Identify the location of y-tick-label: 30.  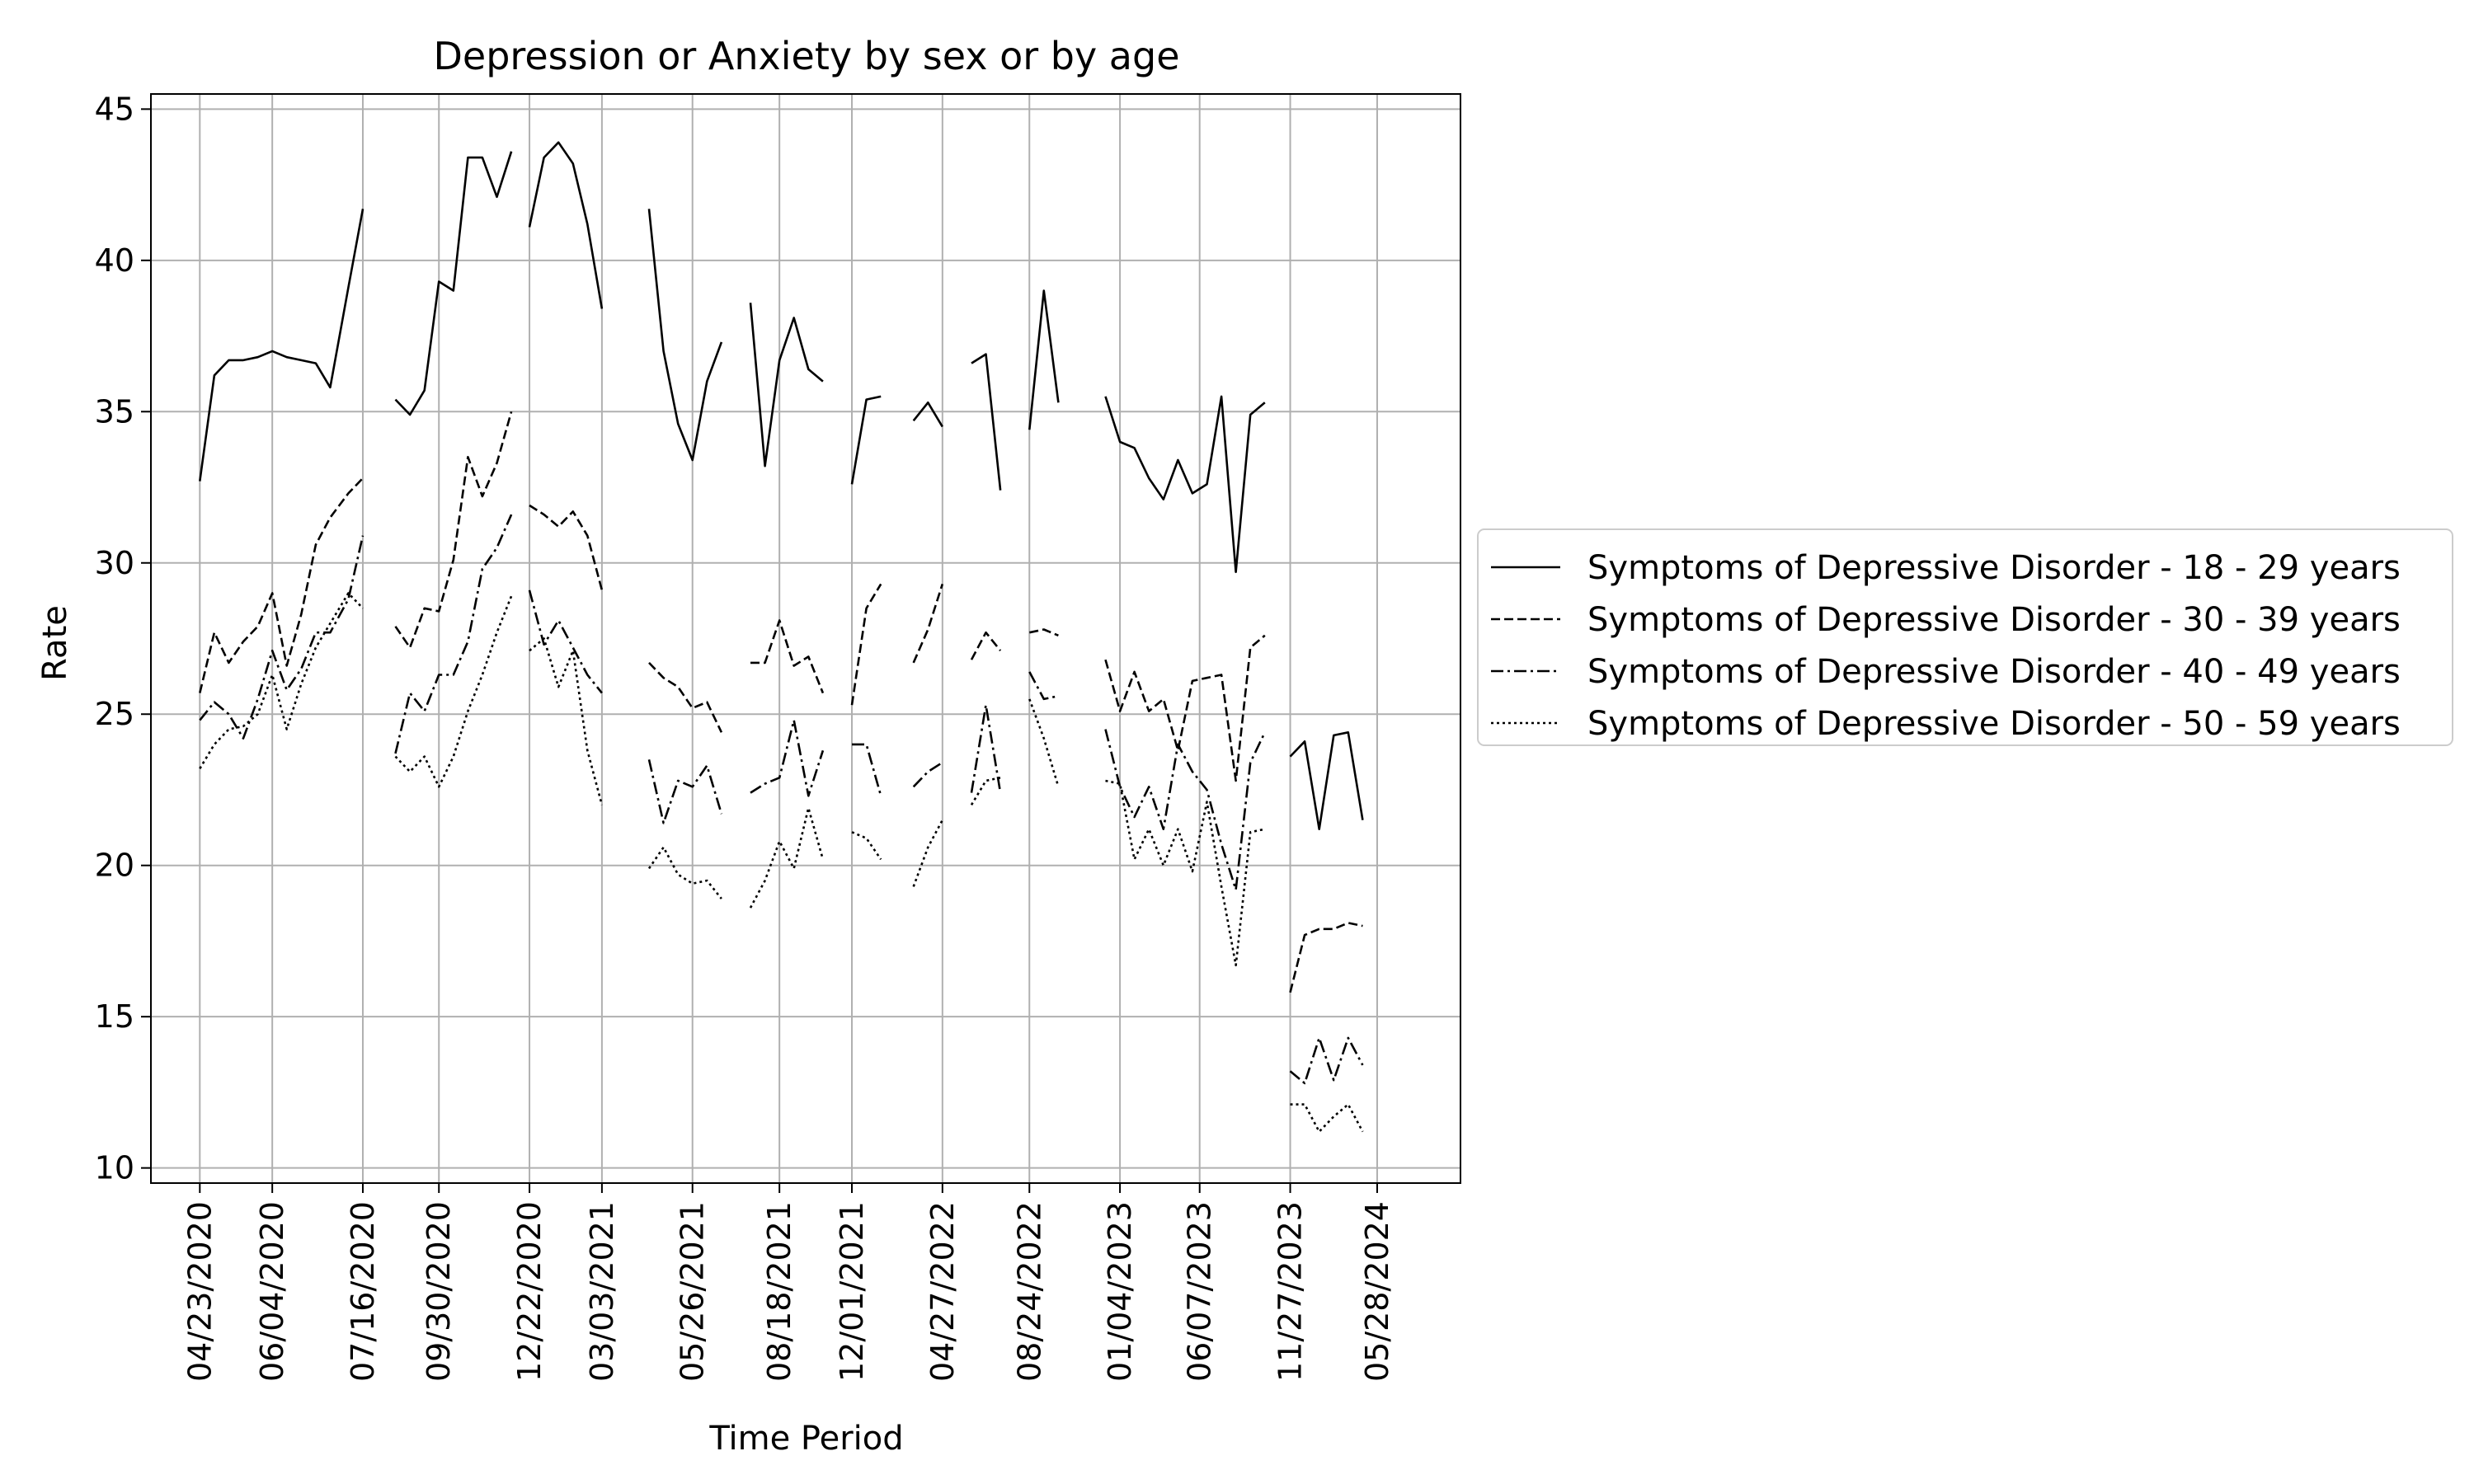
(114, 563).